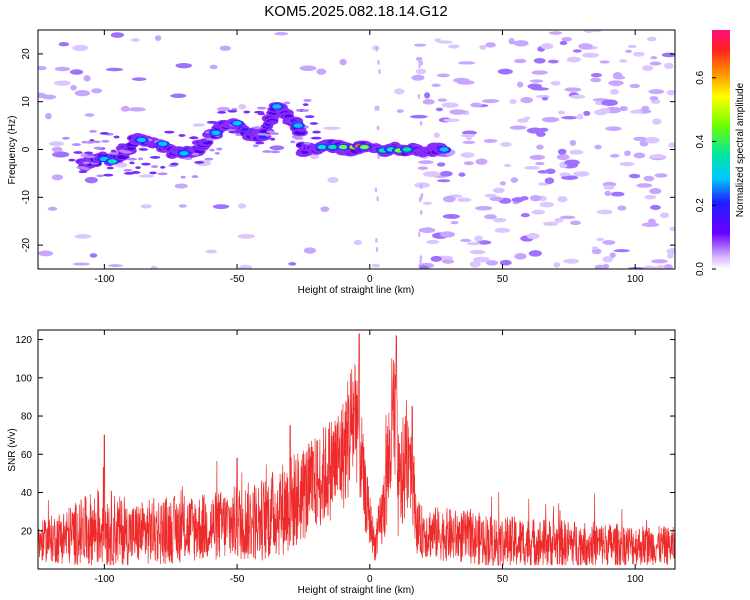 This screenshot has width=750, height=600. What do you see at coordinates (700, 205) in the screenshot?
I see `colorbar-tick-label: 0.2` at bounding box center [700, 205].